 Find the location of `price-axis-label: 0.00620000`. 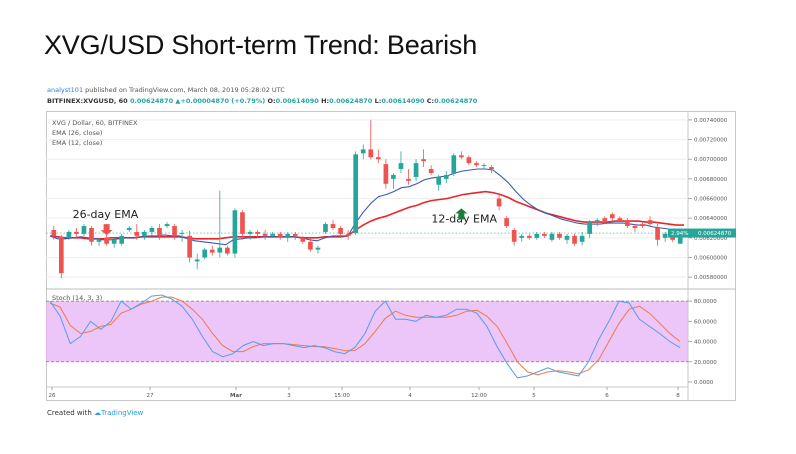

price-axis-label: 0.00620000 is located at coordinates (711, 239).